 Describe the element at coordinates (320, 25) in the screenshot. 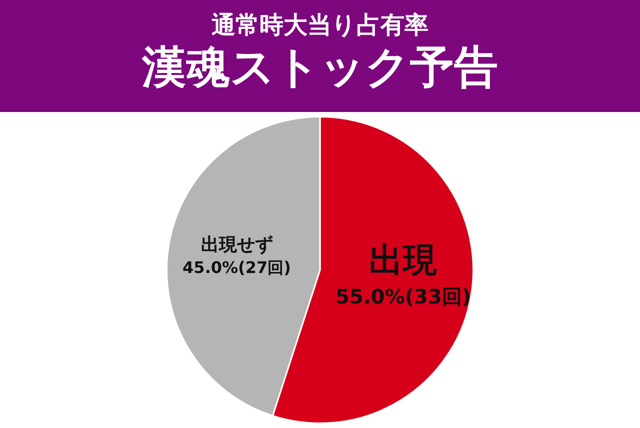

I see `chart-title: 通常時大当り占有率` at that location.